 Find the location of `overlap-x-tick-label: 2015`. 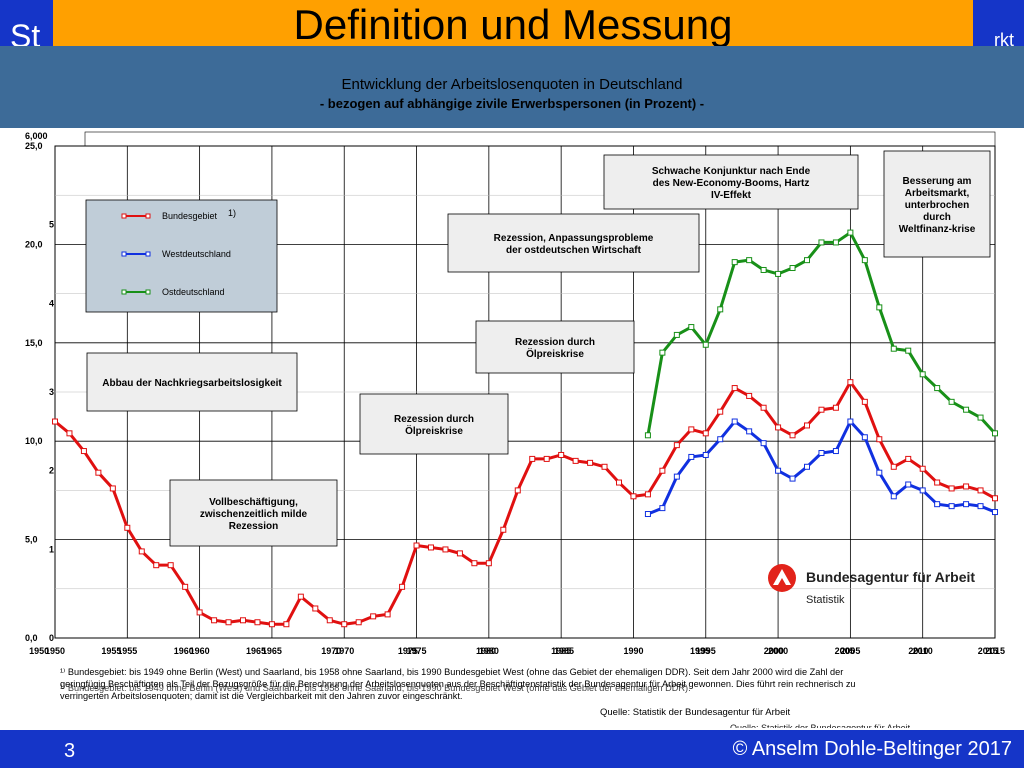

overlap-x-tick-label: 2015 is located at coordinates (988, 651).